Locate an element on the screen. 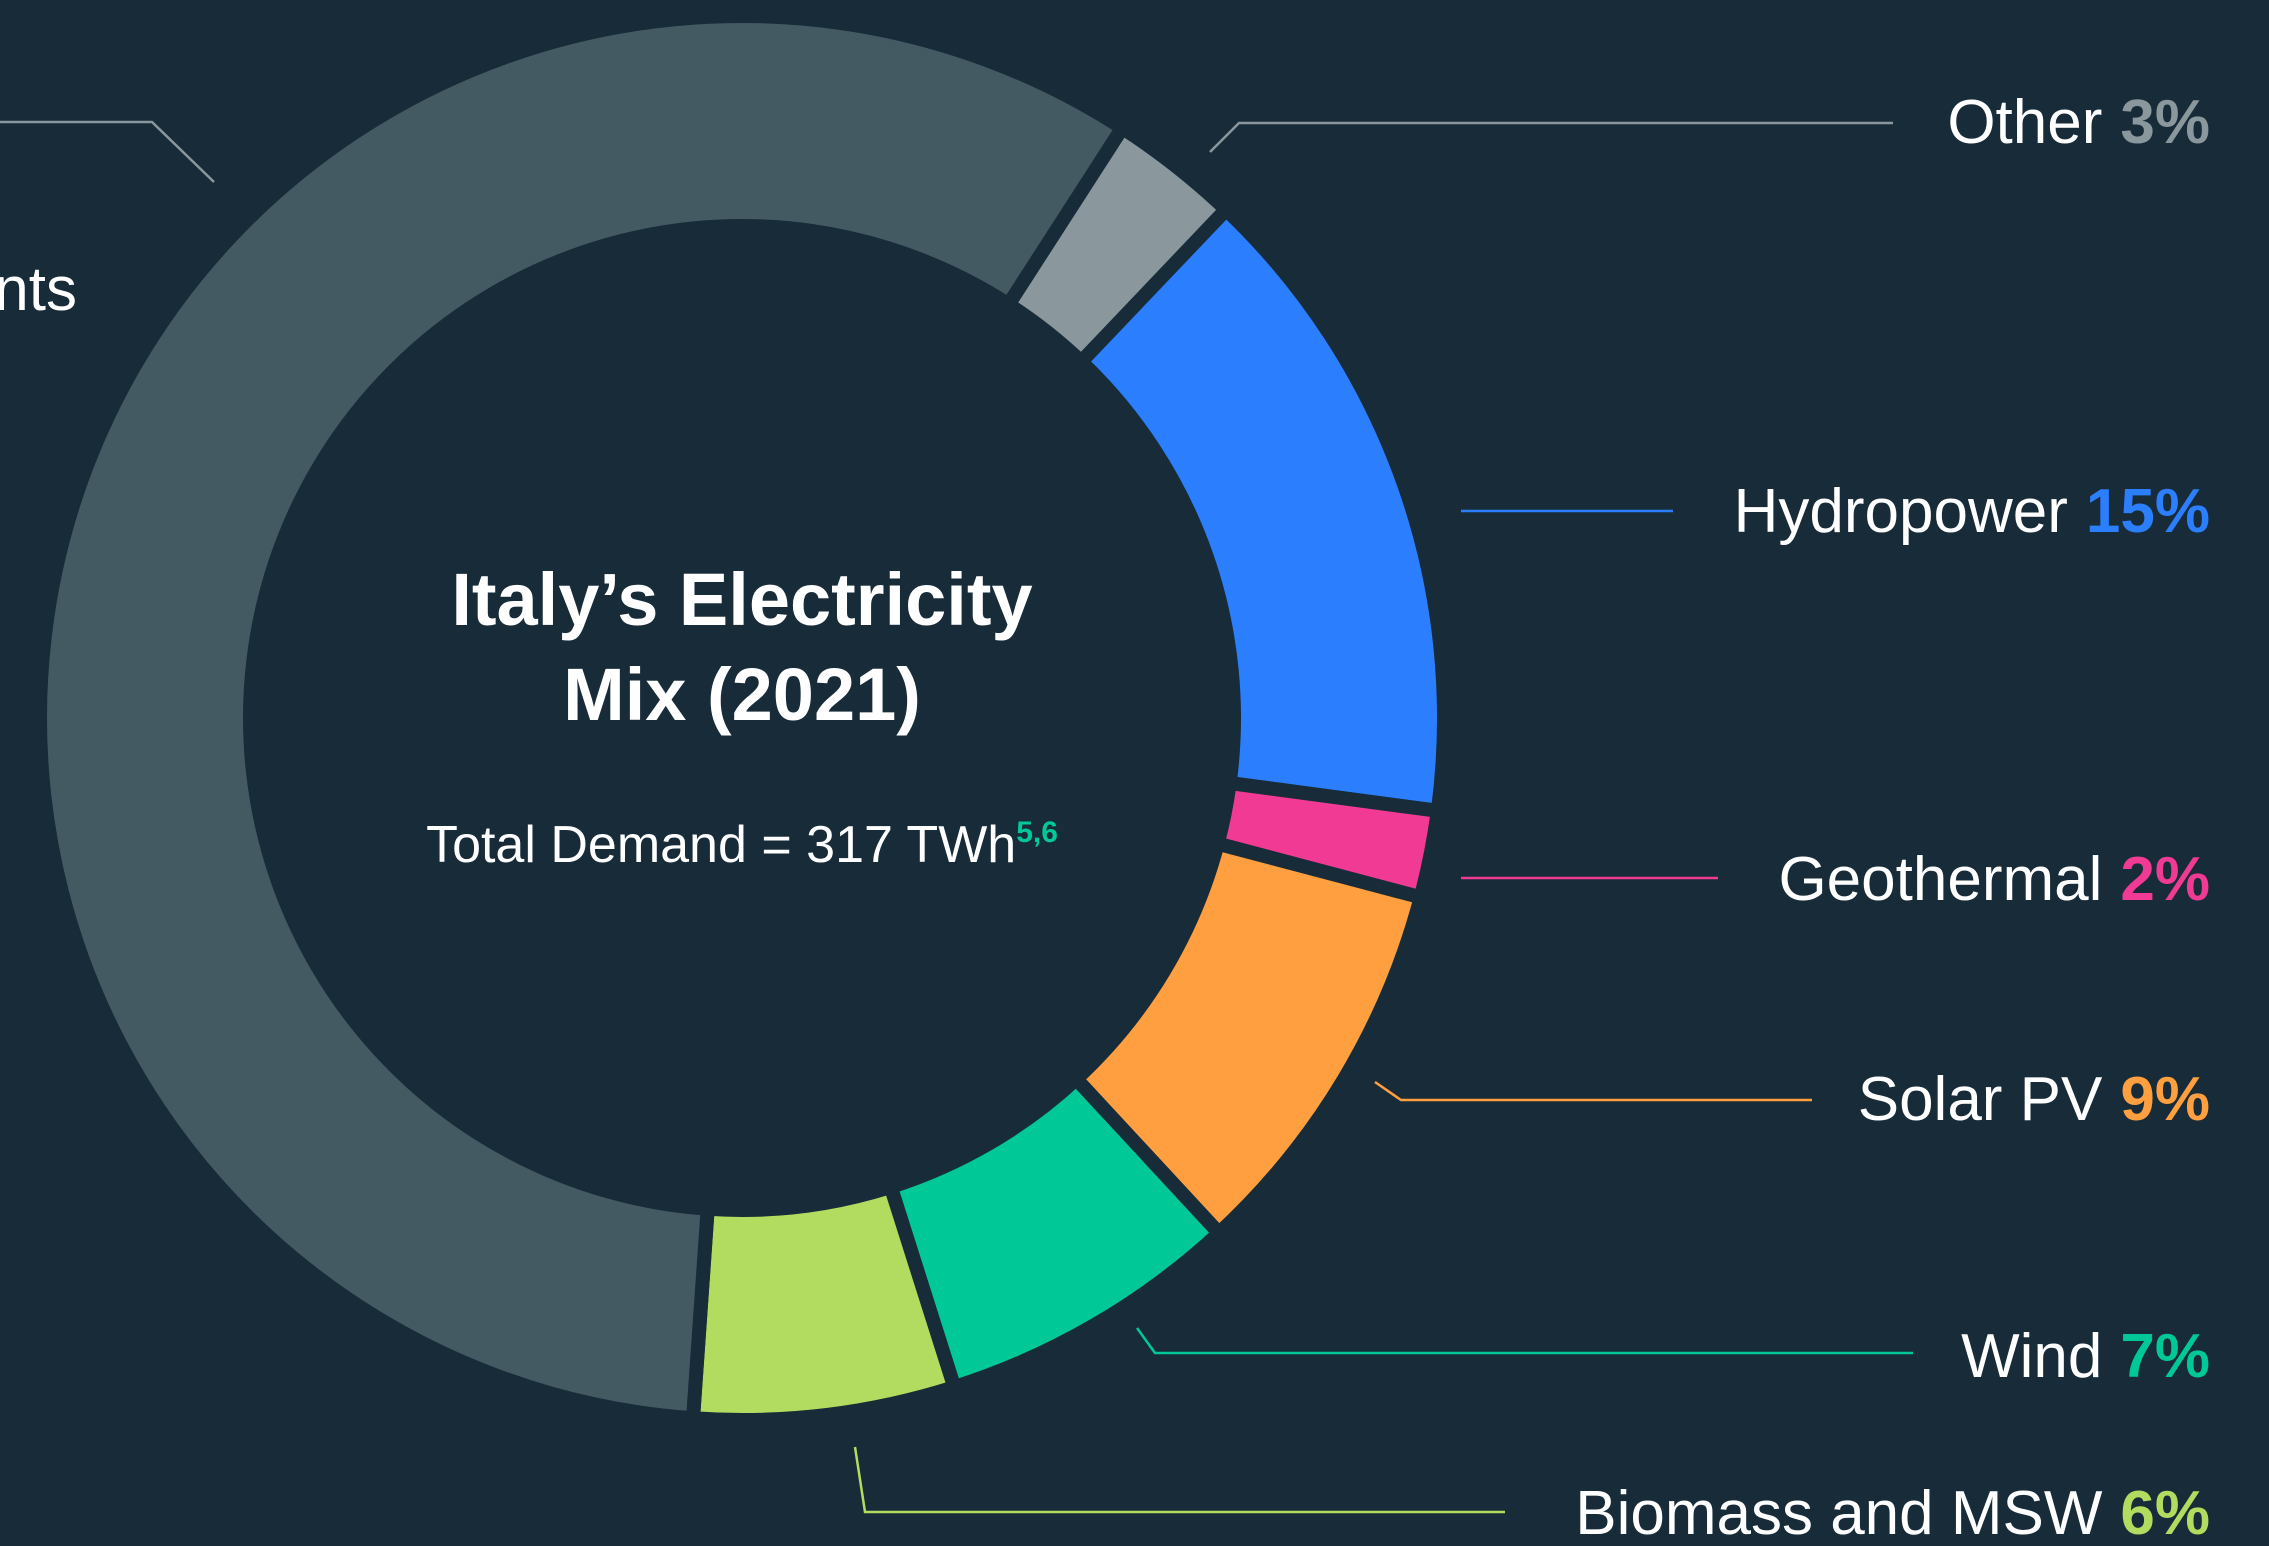  subtitle-text: Total Demand = 317 TWh is located at coordinates (721, 845).